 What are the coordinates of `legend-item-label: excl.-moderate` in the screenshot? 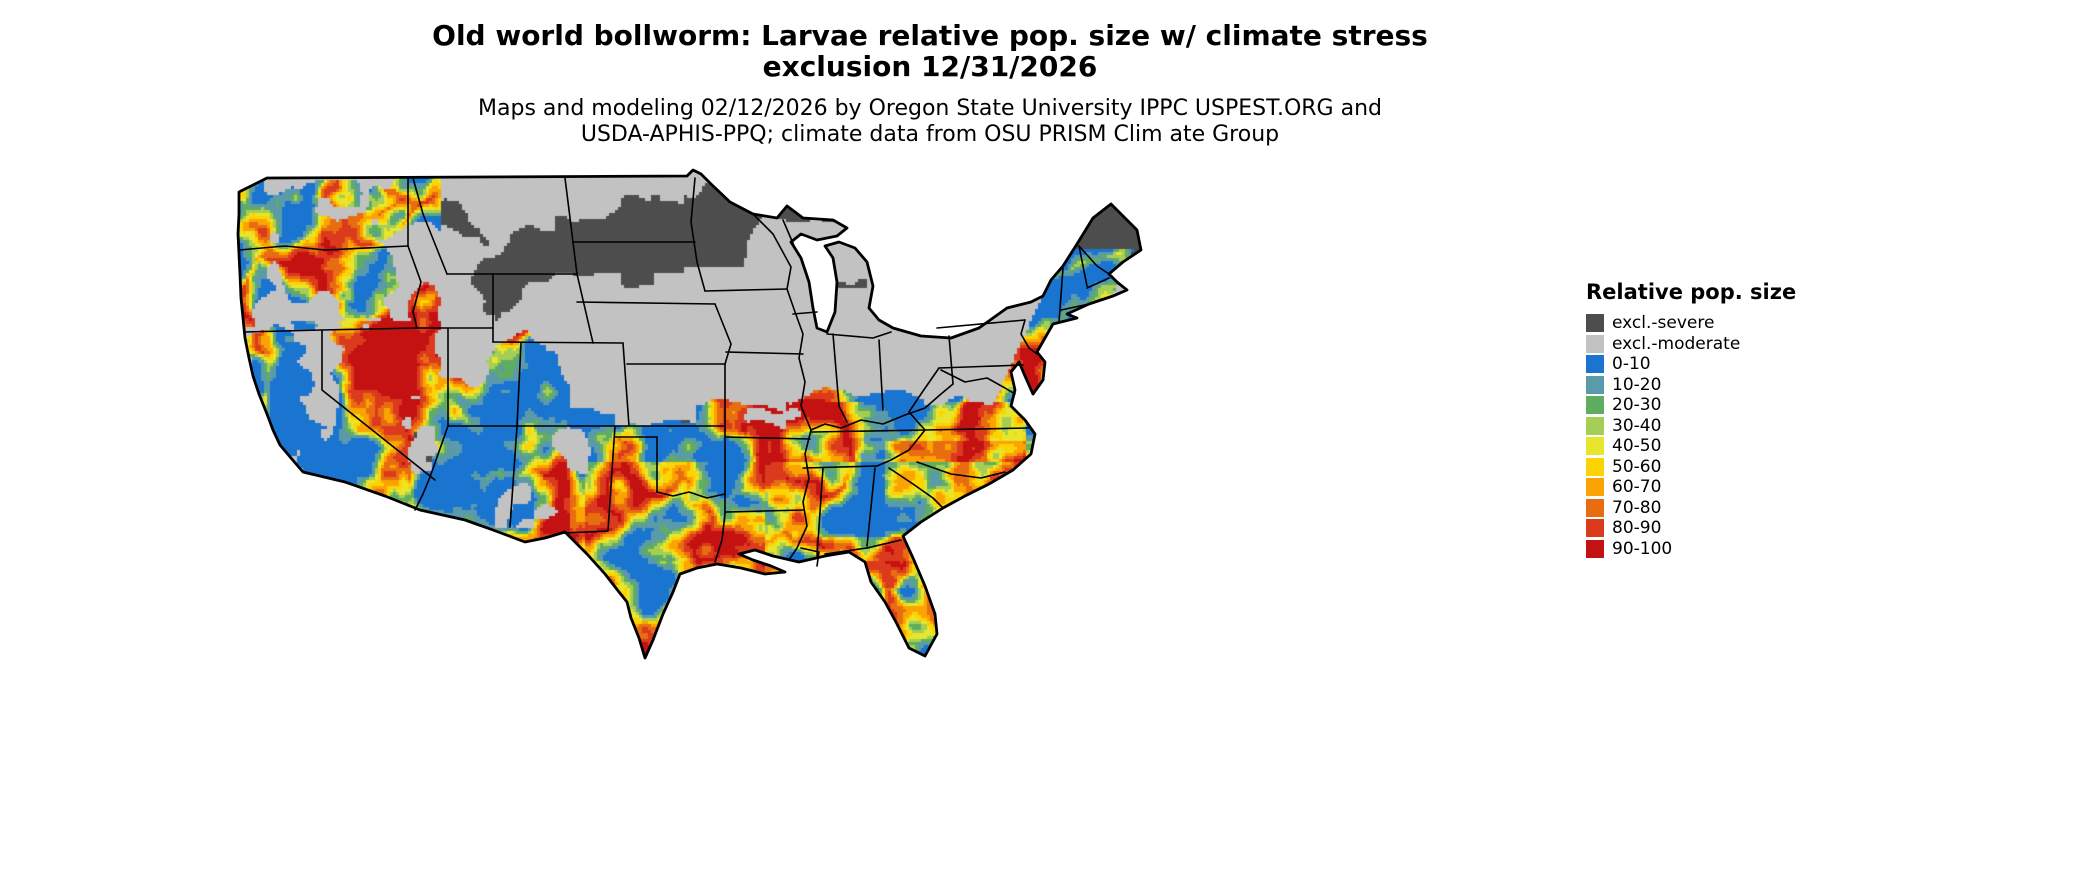 It's located at (1676, 343).